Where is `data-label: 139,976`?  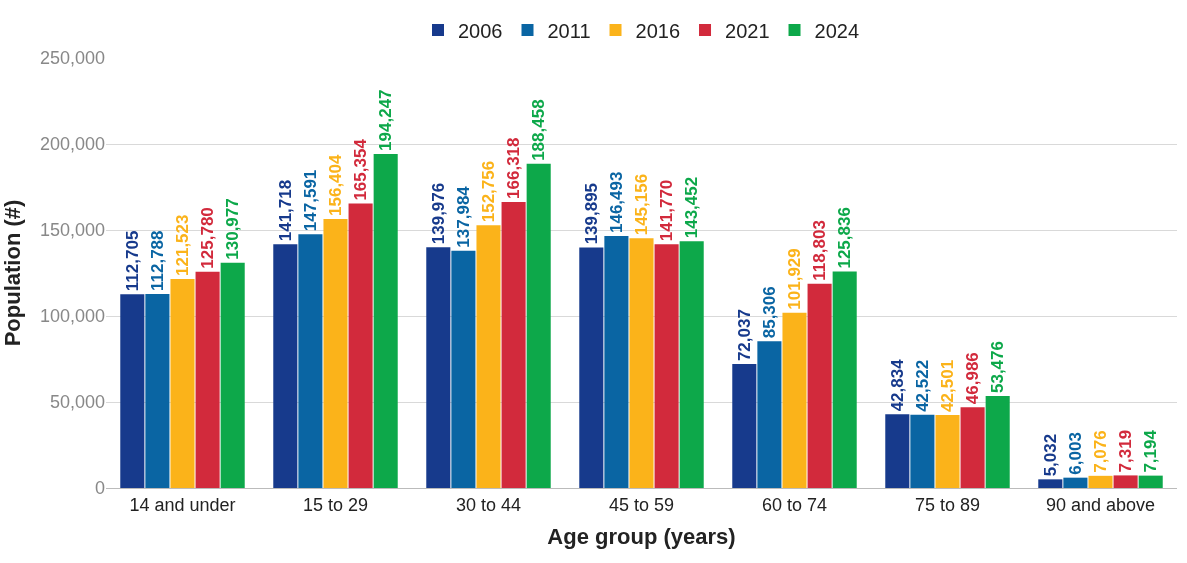 data-label: 139,976 is located at coordinates (438, 213).